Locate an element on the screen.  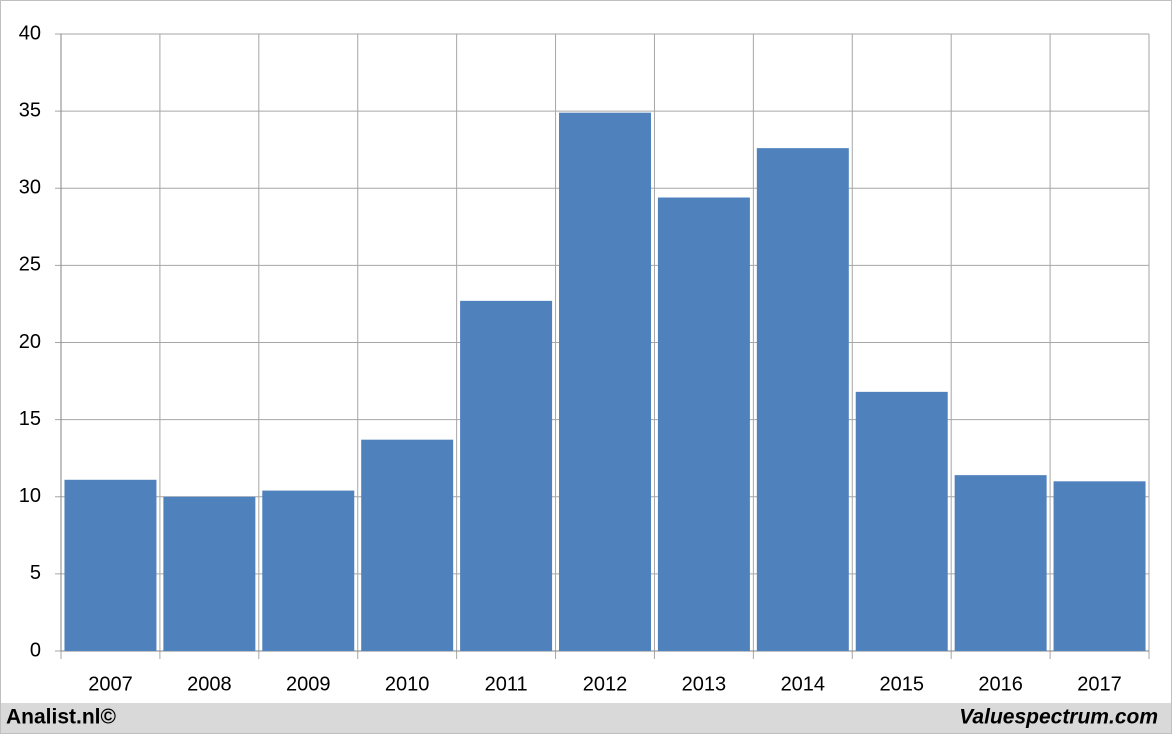
x-tick-label: 2011 is located at coordinates (506, 684).